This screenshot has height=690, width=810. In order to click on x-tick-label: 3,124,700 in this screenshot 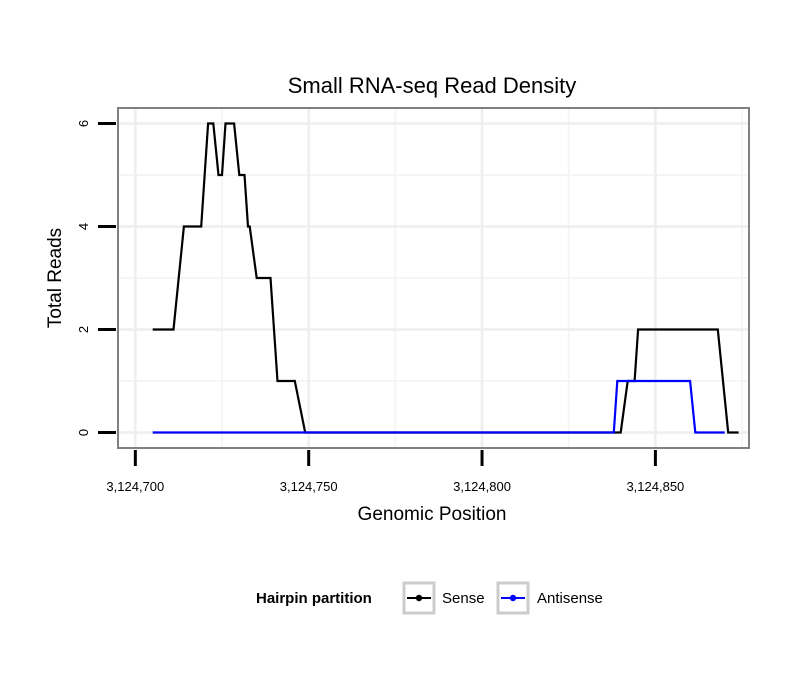, I will do `click(135, 486)`.